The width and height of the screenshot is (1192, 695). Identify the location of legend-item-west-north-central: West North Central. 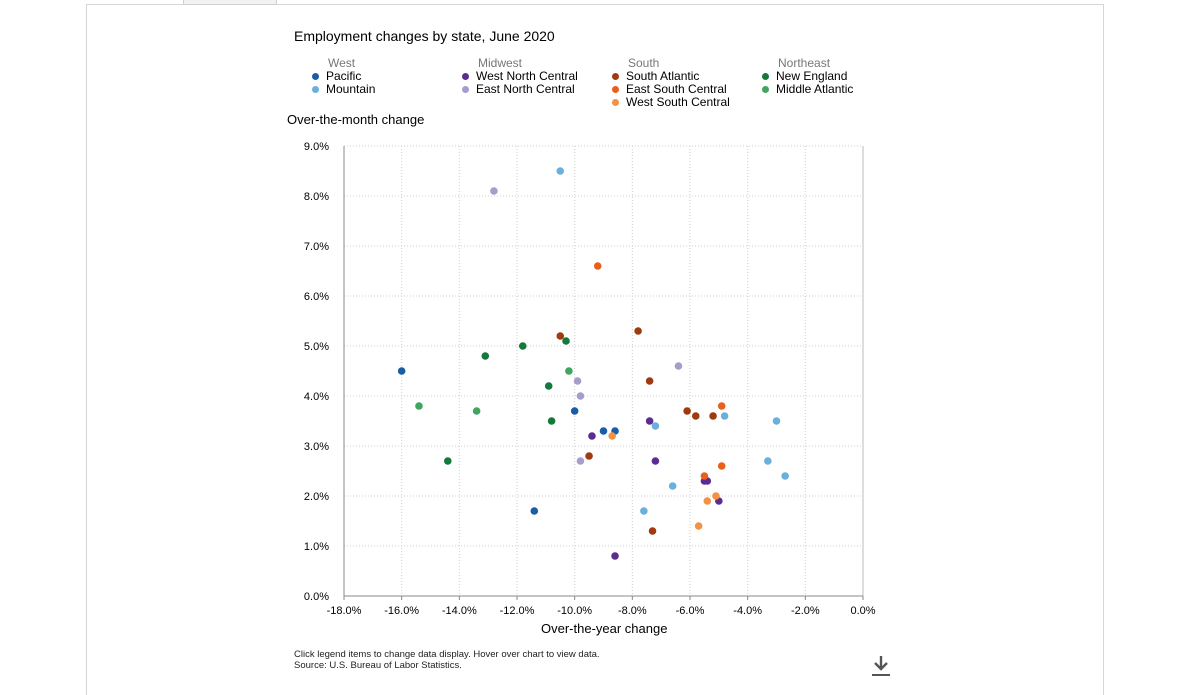
(518, 76).